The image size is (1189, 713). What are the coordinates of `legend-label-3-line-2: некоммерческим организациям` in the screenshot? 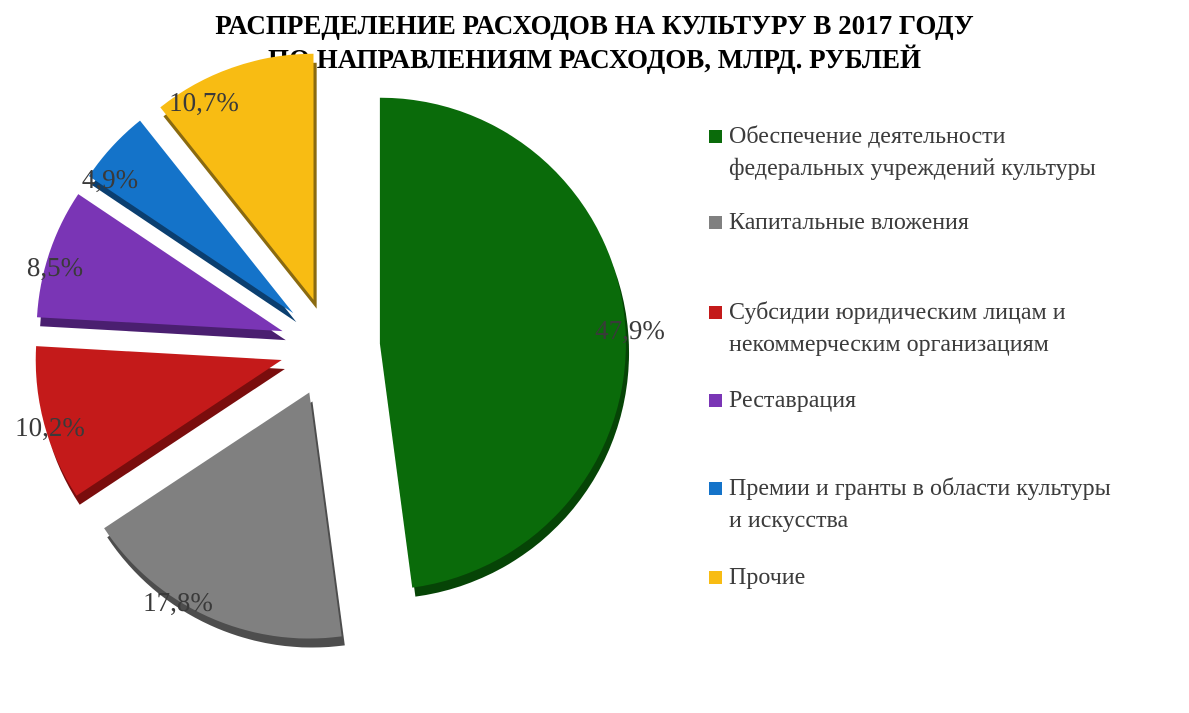 It's located at (889, 344).